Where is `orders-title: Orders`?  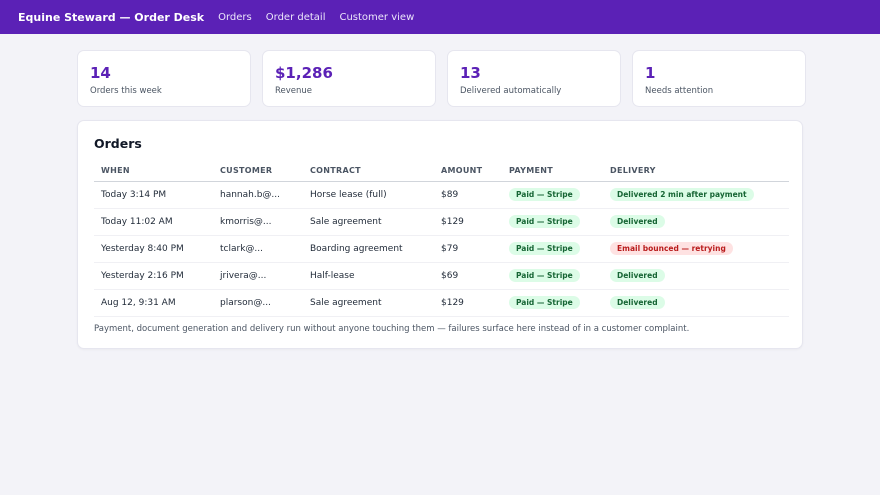
orders-title: Orders is located at coordinates (118, 143).